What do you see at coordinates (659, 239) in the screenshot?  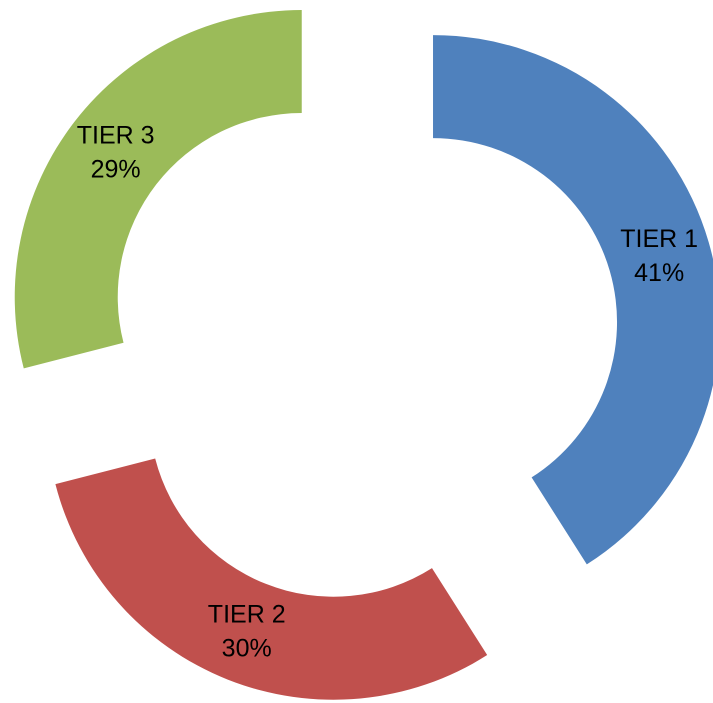 I see `slice-label: TIER 1` at bounding box center [659, 239].